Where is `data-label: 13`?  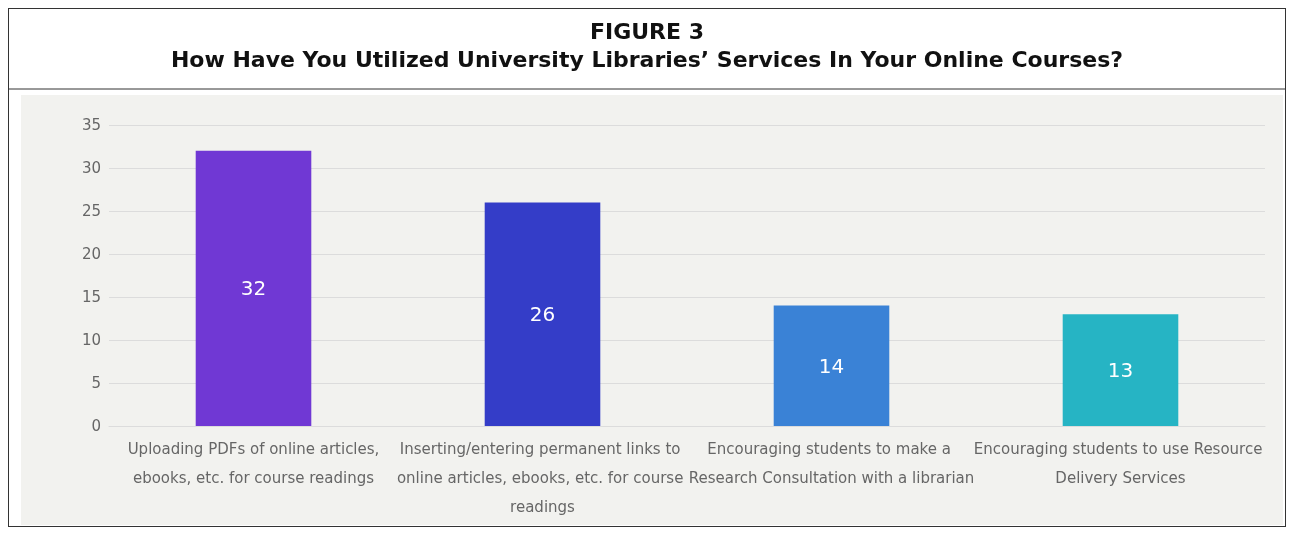
data-label: 13 is located at coordinates (1120, 370).